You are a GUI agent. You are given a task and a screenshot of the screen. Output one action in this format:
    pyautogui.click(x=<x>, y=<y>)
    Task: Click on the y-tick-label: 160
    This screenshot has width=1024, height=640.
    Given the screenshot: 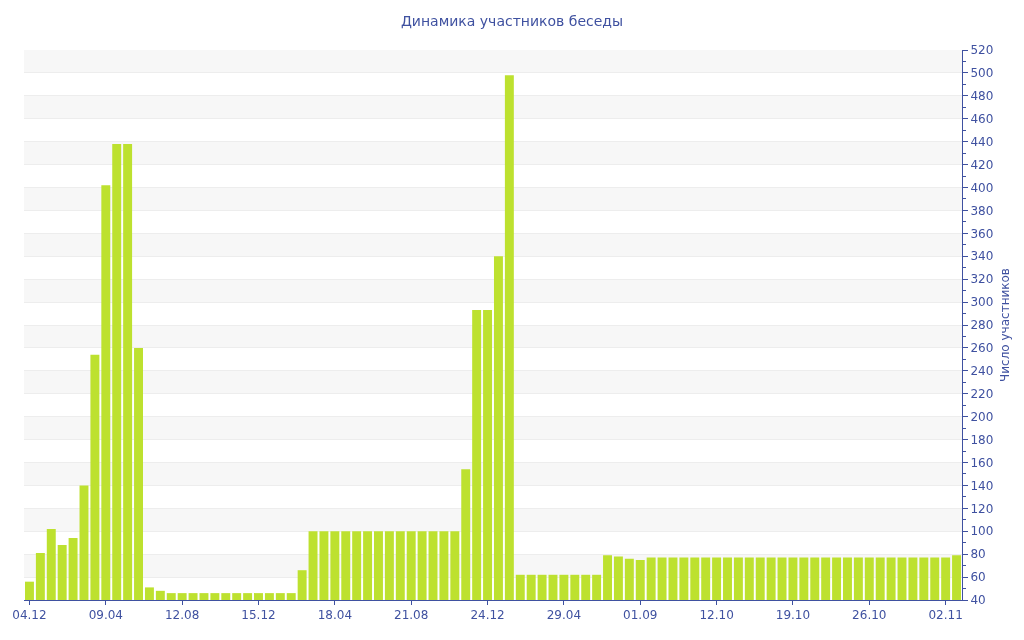 What is the action you would take?
    pyautogui.click(x=982, y=462)
    